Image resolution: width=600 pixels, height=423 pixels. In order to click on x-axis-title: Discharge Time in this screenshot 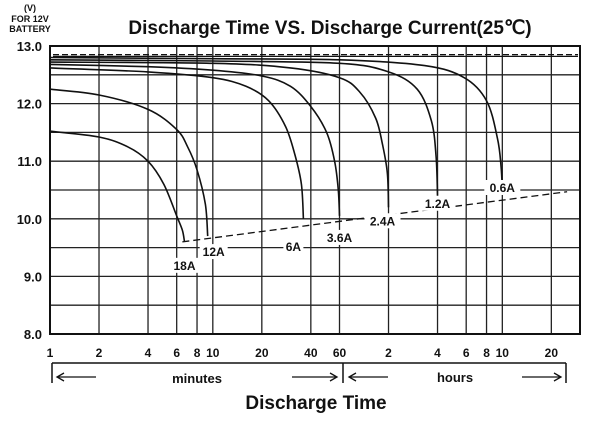, I will do `click(315, 403)`.